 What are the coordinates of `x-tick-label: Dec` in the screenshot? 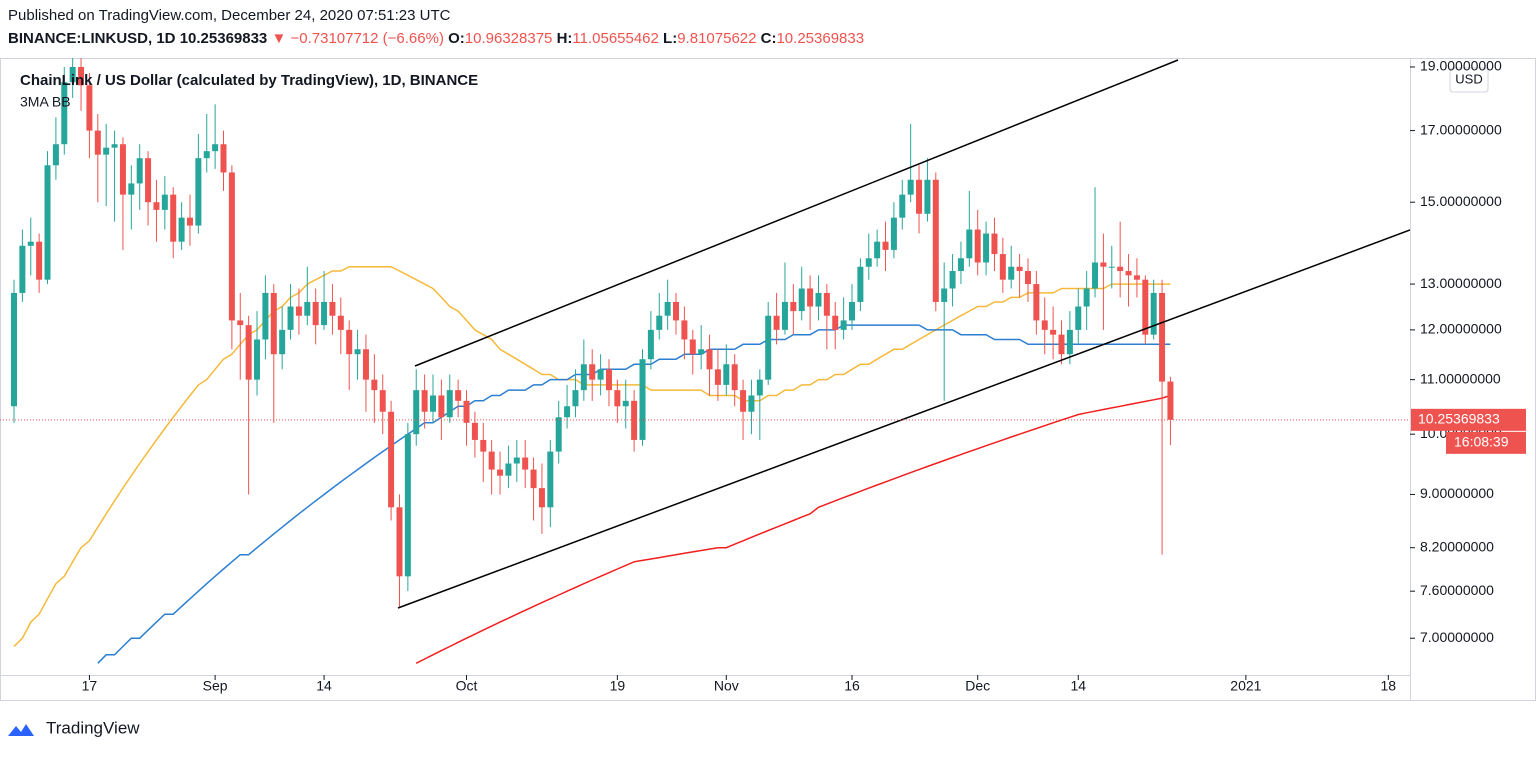 It's located at (977, 686).